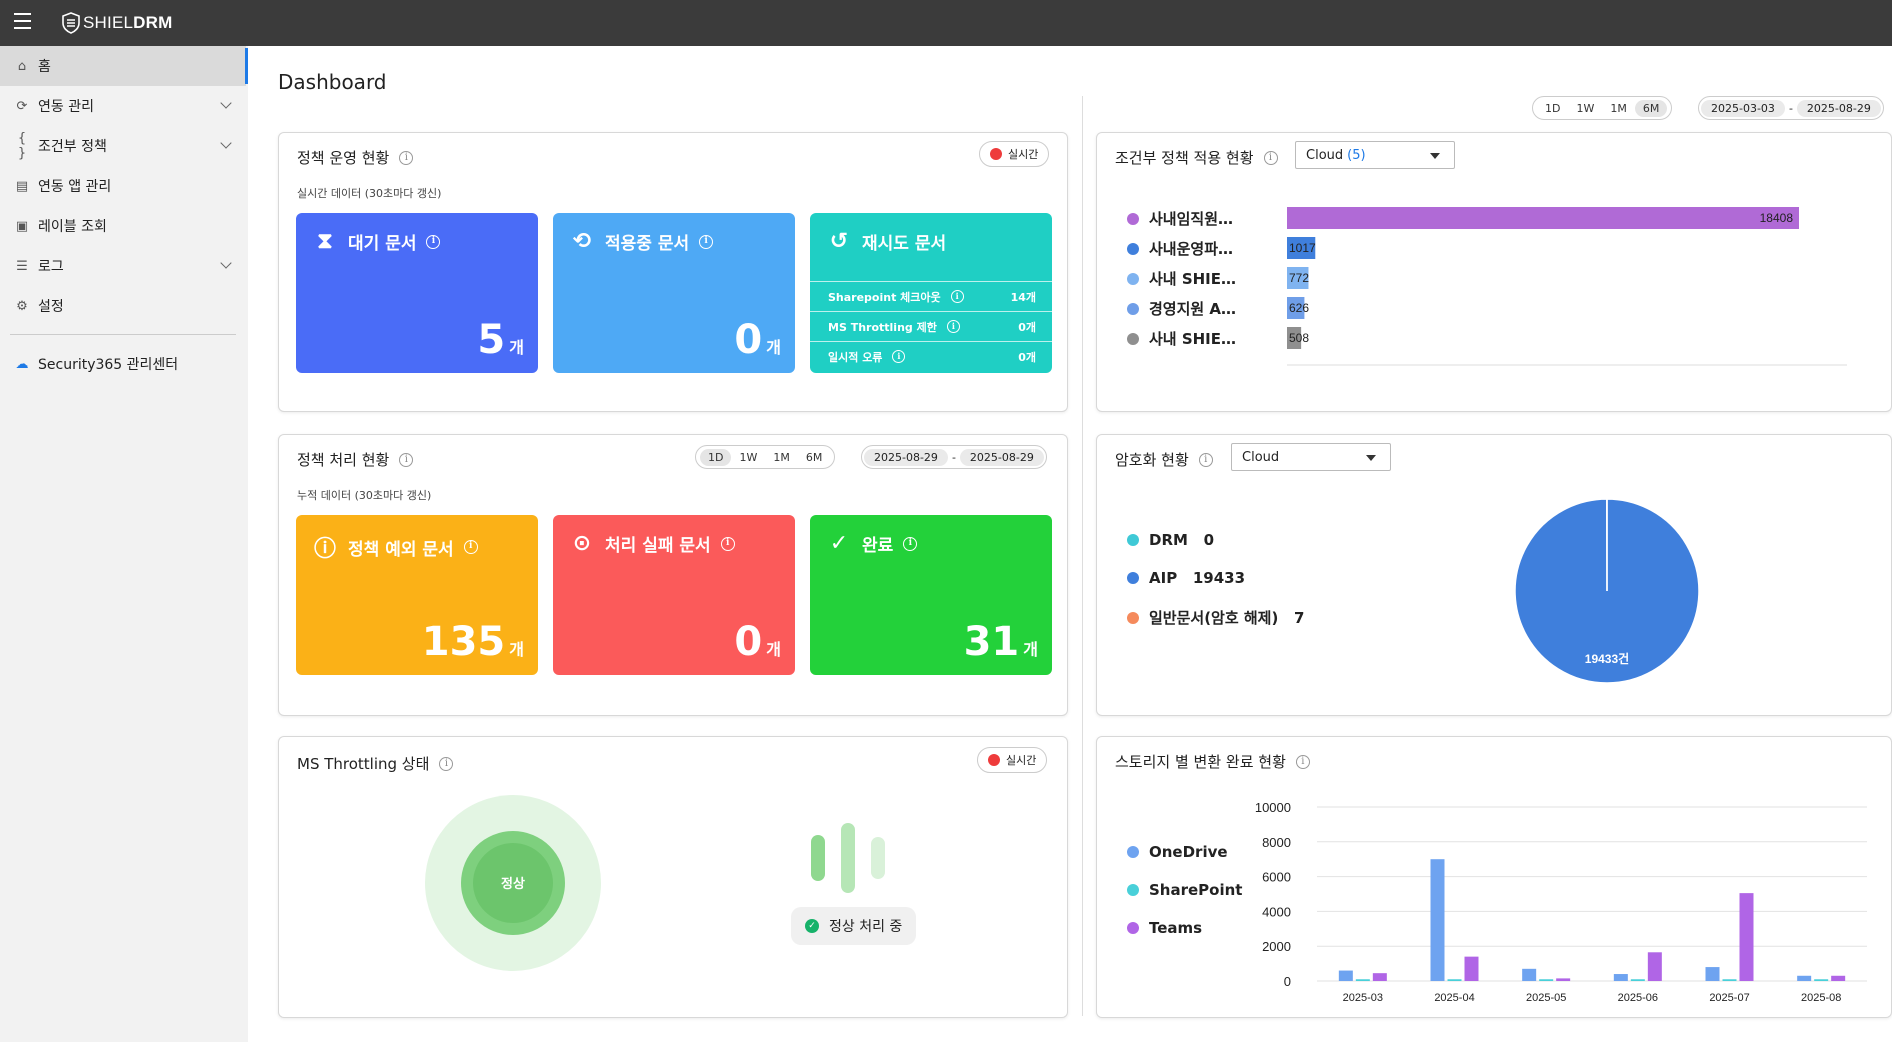  Describe the element at coordinates (1375, 155) in the screenshot. I see `cloud-select: Cloud (5)` at that location.